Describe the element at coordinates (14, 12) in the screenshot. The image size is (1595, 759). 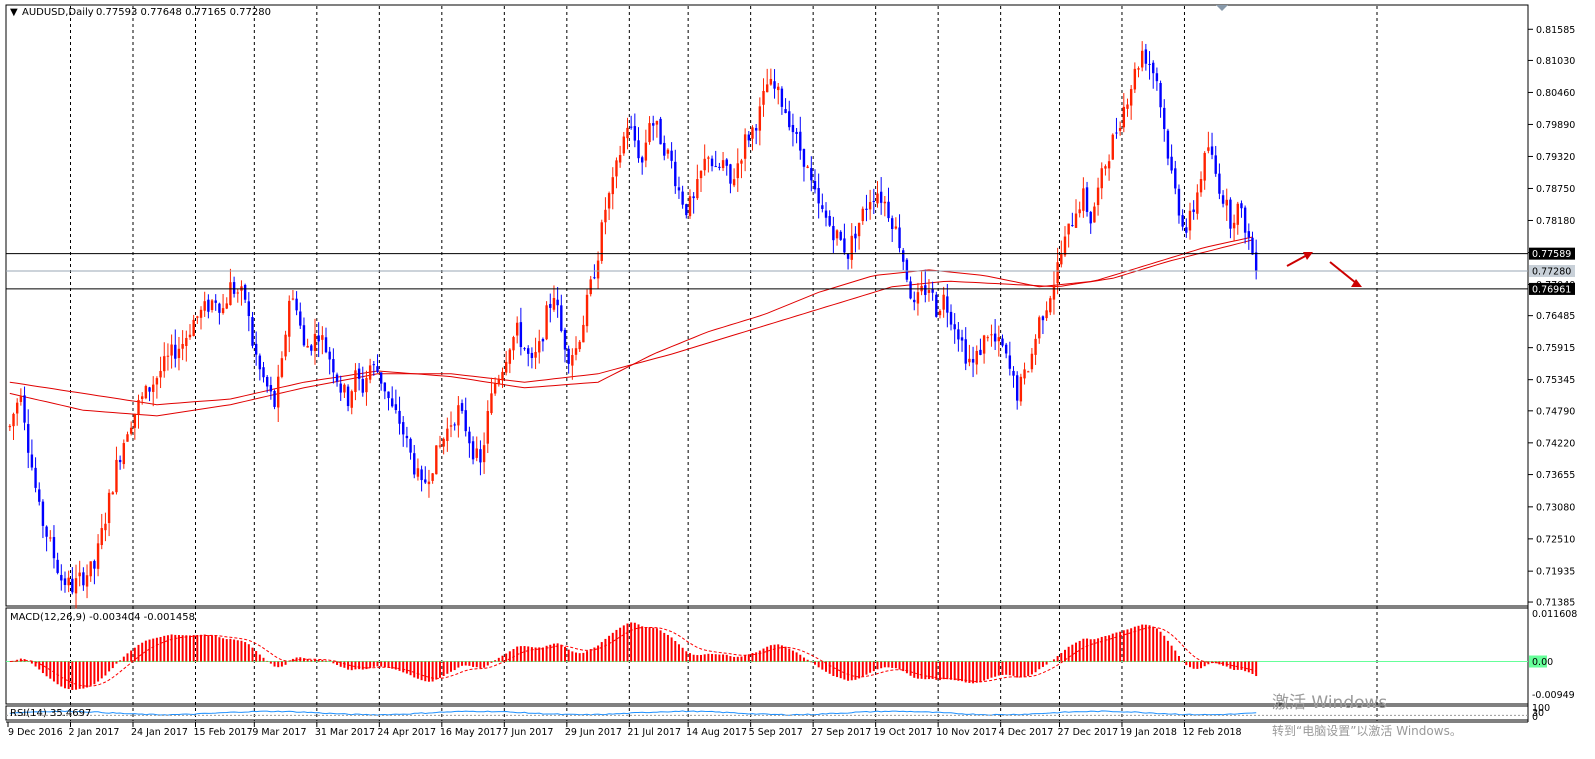
I see `dropdown-arrow-icon: ▼` at that location.